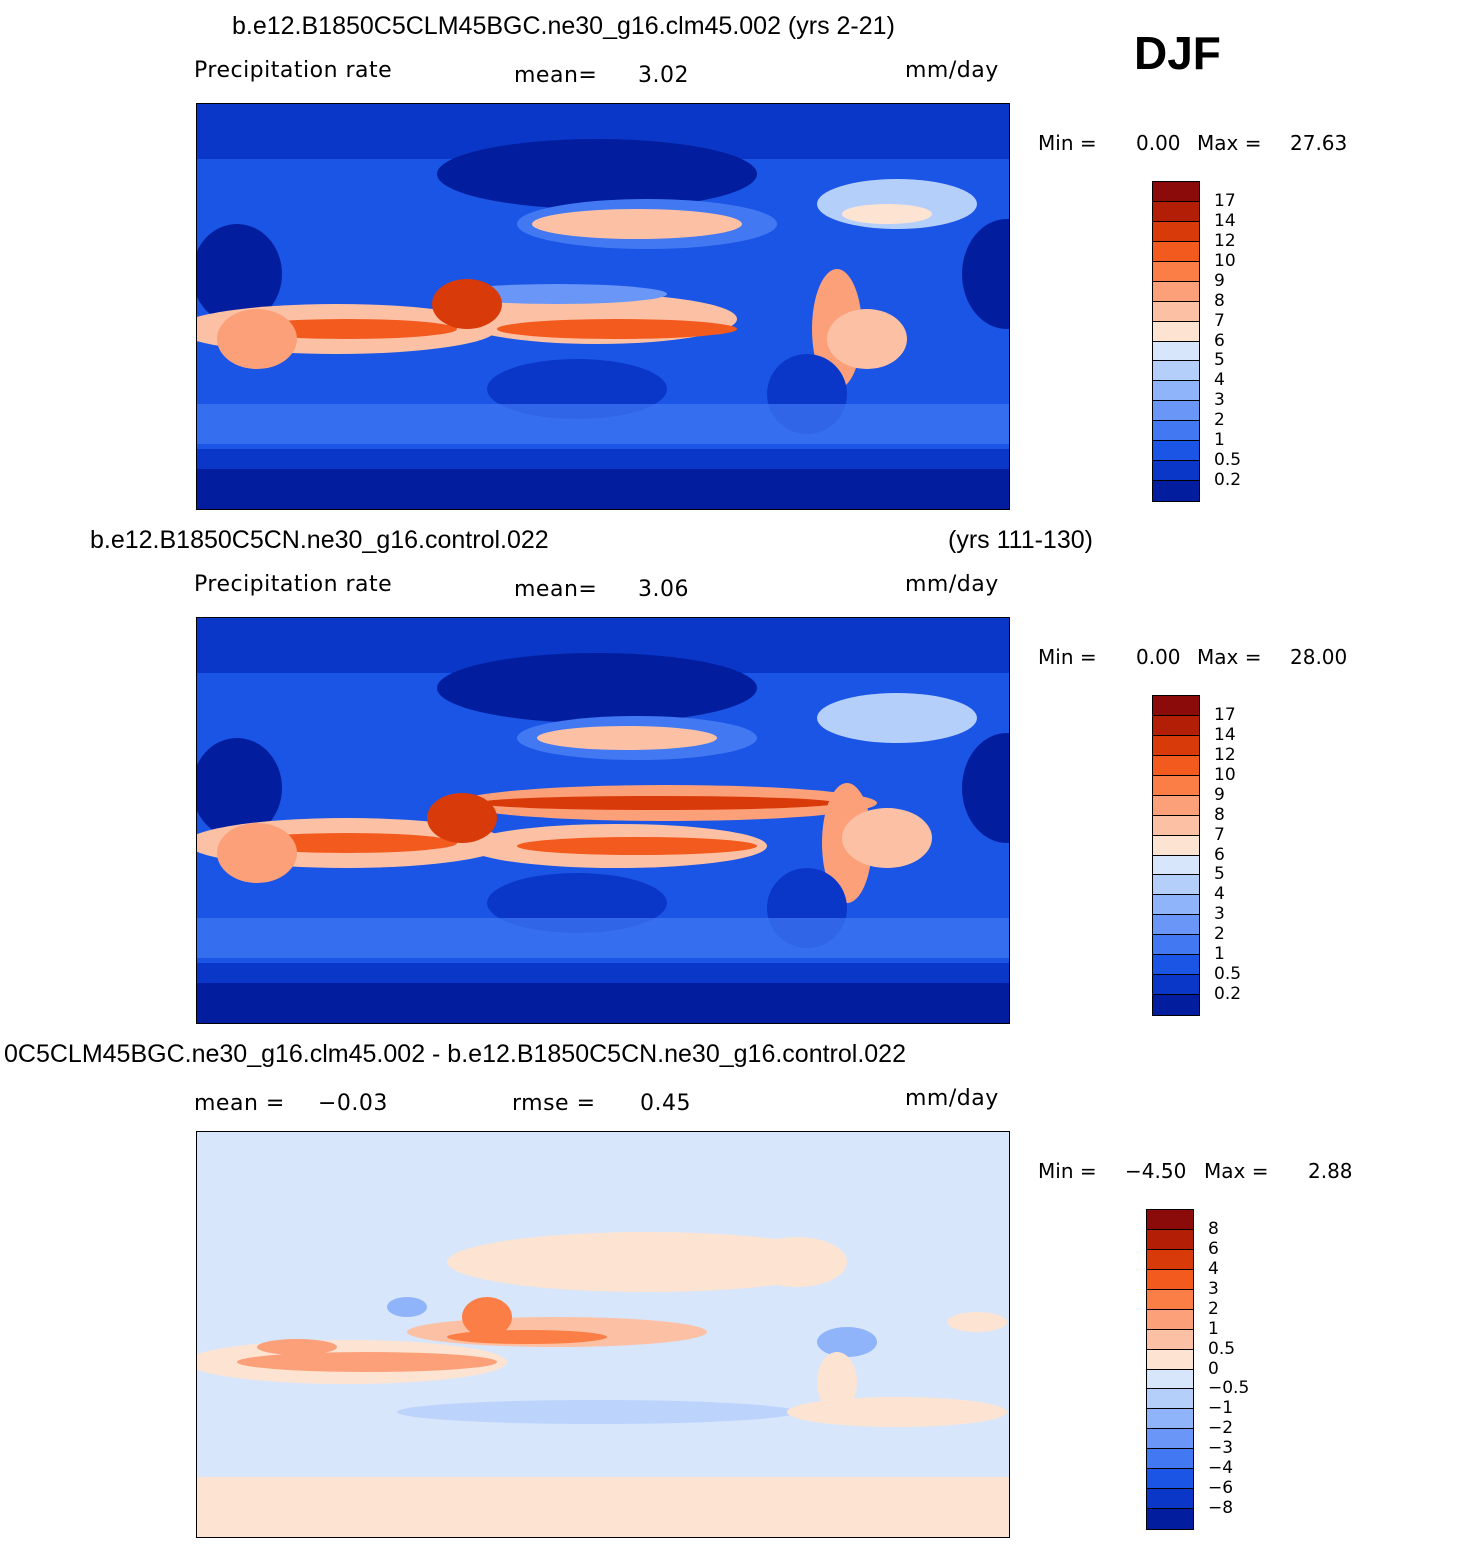  What do you see at coordinates (1156, 1171) in the screenshot?
I see `panel-3-min-value: −4.50` at bounding box center [1156, 1171].